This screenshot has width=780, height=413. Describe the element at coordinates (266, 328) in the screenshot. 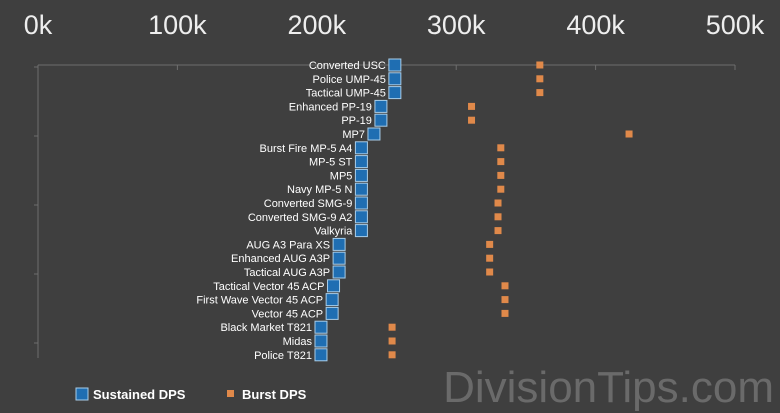

I see `category-label: Black Market T821` at that location.